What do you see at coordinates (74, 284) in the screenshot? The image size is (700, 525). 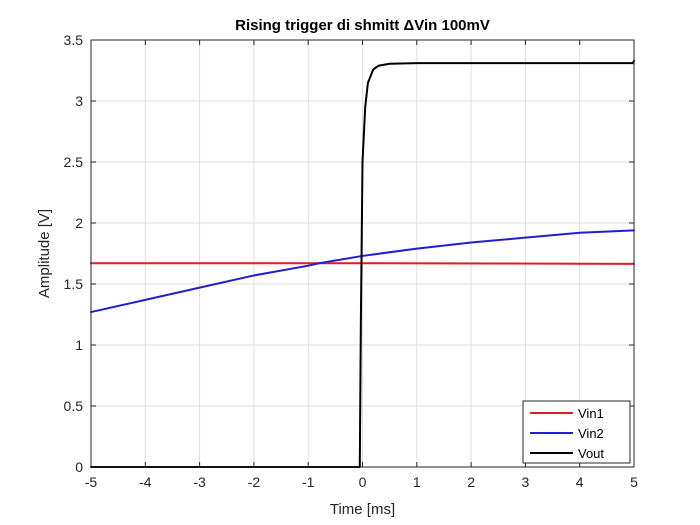 I see `y-tick-label: 1.5` at bounding box center [74, 284].